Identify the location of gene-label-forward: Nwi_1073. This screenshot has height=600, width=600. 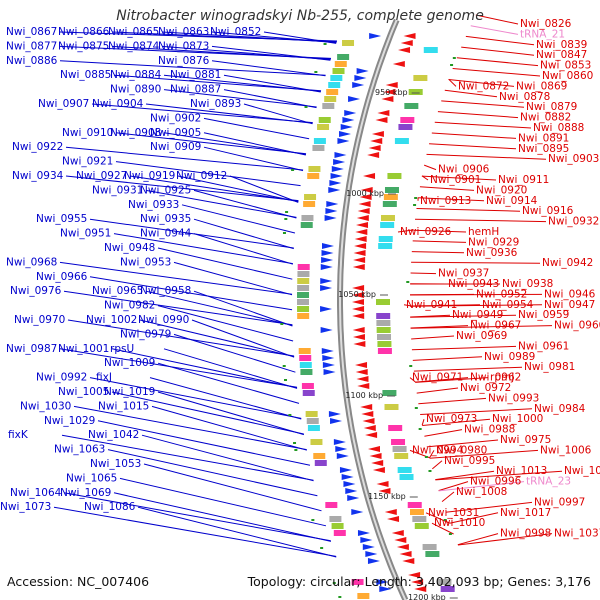
(25, 507).